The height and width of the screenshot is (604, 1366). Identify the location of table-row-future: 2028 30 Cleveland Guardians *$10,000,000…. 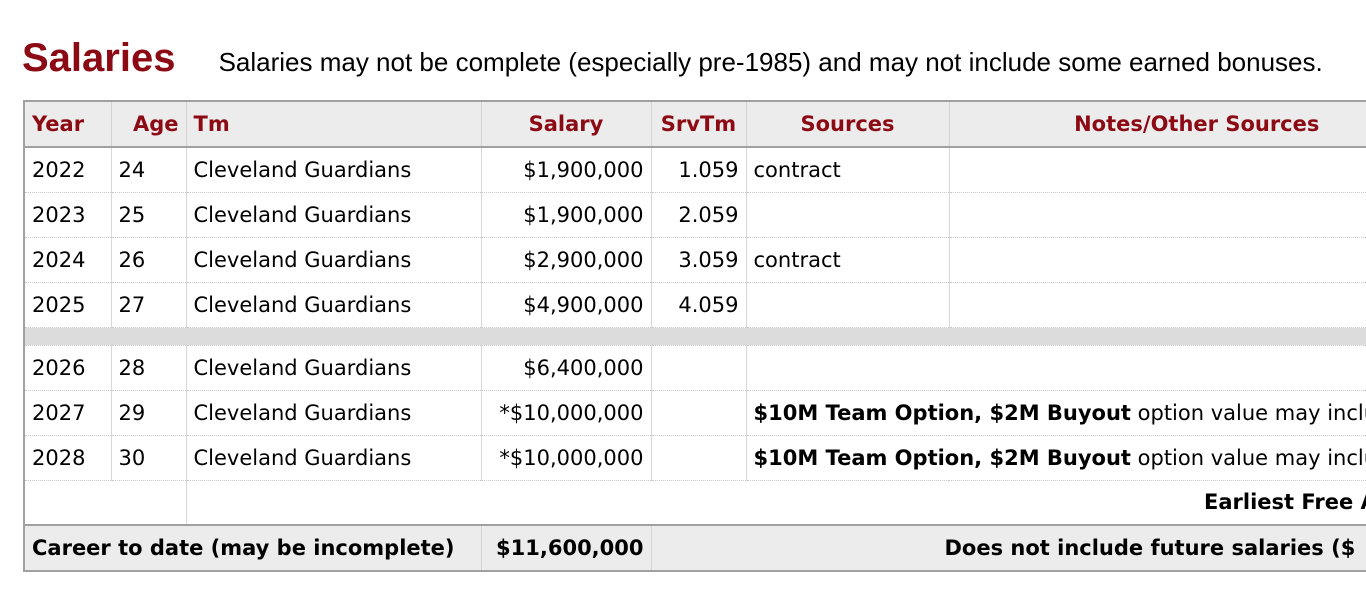
(694, 458).